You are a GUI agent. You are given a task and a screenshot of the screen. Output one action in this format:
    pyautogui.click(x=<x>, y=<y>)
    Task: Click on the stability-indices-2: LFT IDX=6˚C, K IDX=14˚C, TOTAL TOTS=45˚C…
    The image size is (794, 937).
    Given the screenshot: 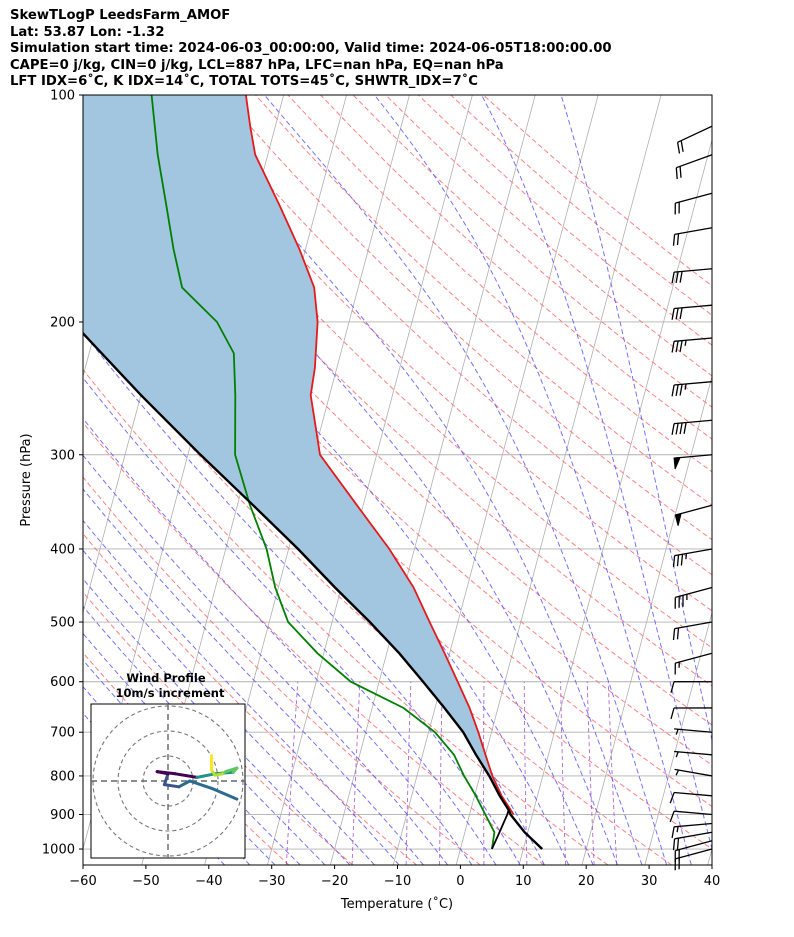 What is the action you would take?
    pyautogui.click(x=244, y=81)
    